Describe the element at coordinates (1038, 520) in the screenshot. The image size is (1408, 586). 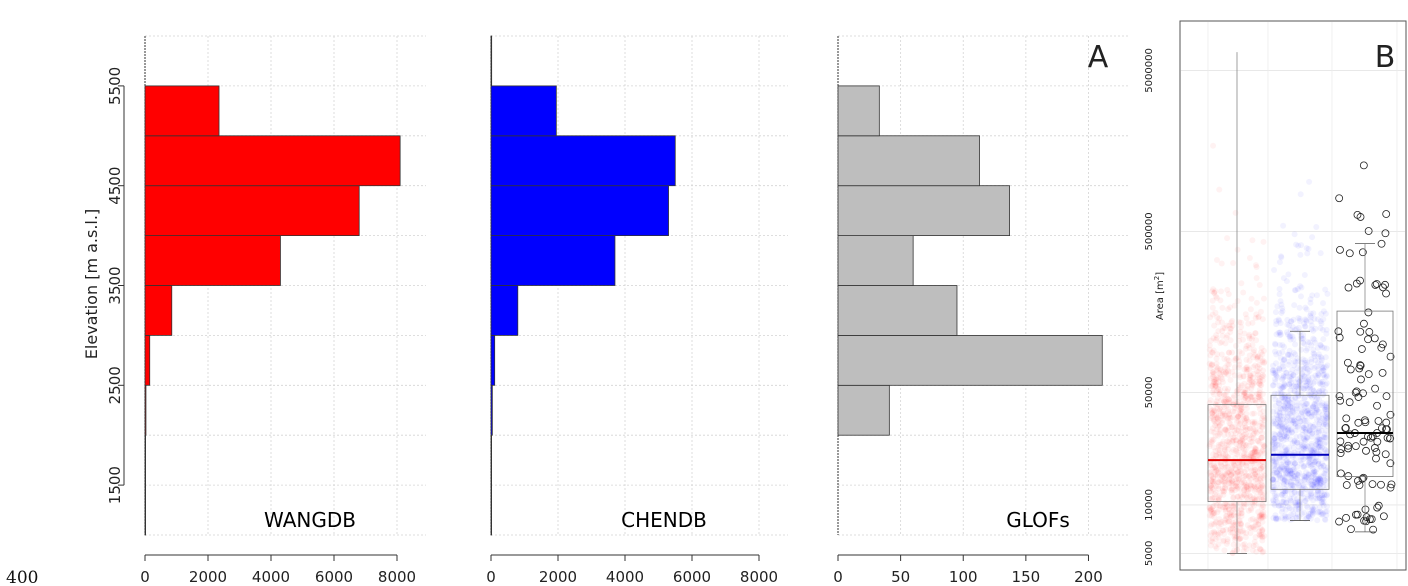
I see `glofs-label: GLOFs` at that location.